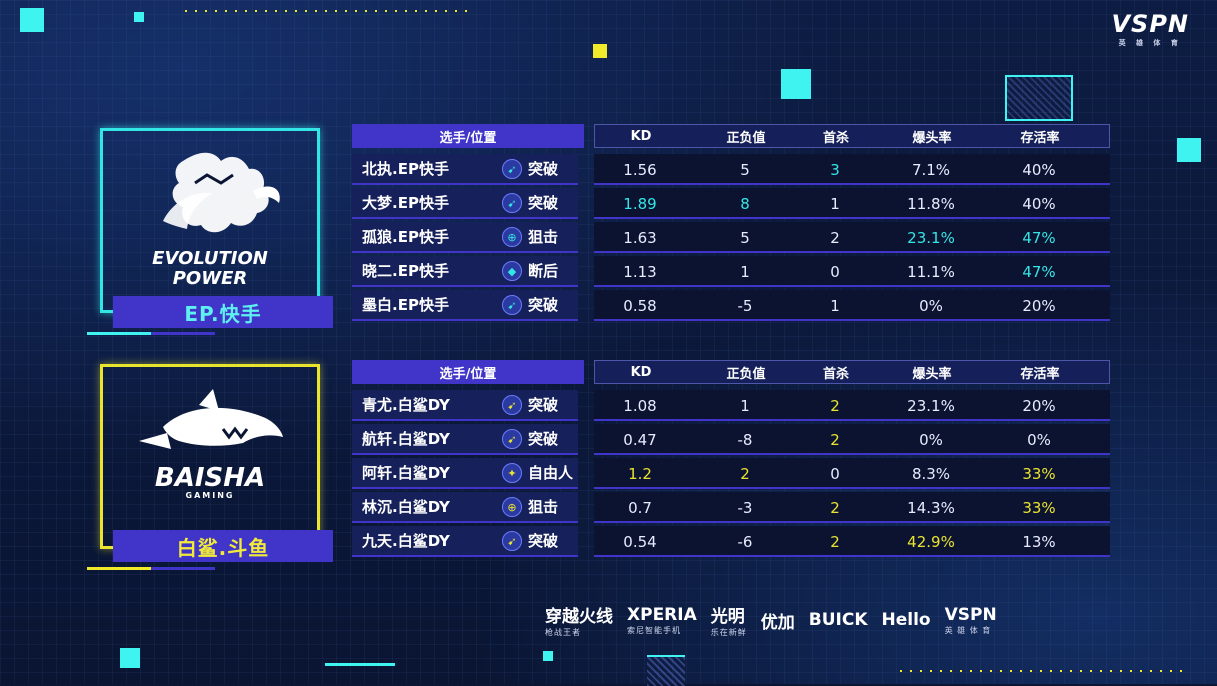 This screenshot has width=1217, height=686. Describe the element at coordinates (1039, 169) in the screenshot. I see `stat-survival-rate: 40%` at that location.